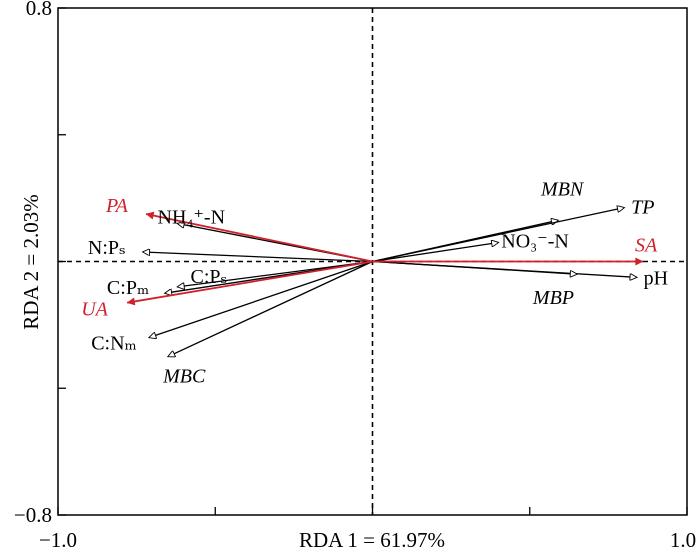 The image size is (700, 553). I want to click on explanatory-label-n-p-: N:Pₛ, so click(107, 248).